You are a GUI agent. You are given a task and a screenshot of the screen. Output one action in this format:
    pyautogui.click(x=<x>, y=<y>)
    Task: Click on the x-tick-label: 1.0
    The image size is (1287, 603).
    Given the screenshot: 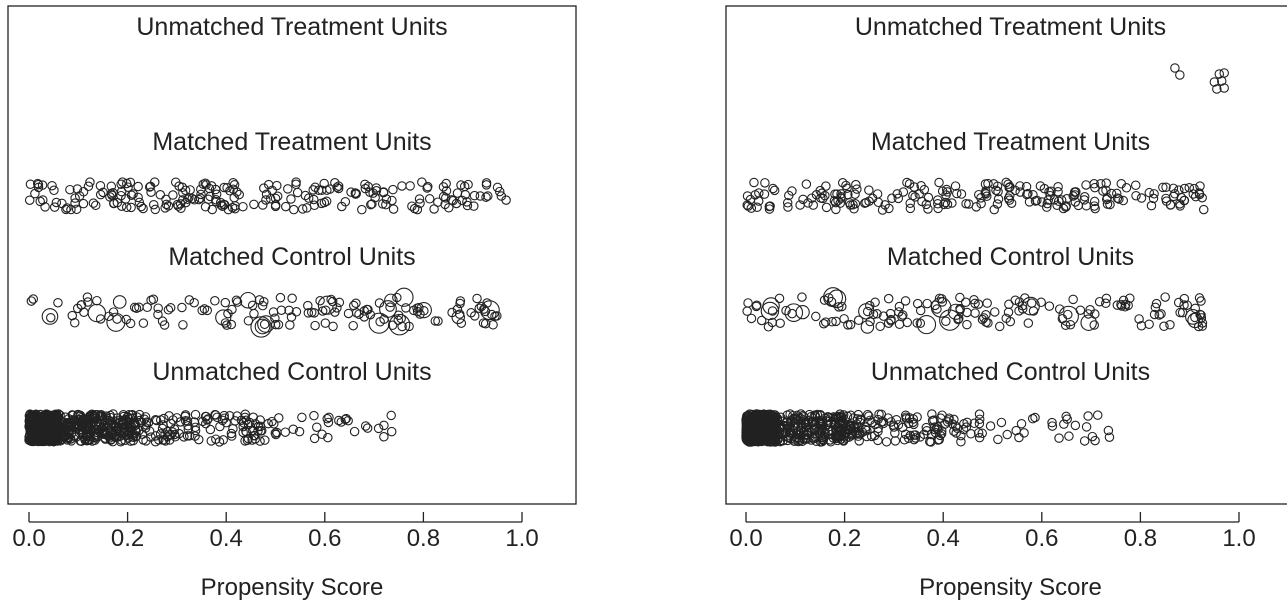 What is the action you would take?
    pyautogui.click(x=521, y=538)
    